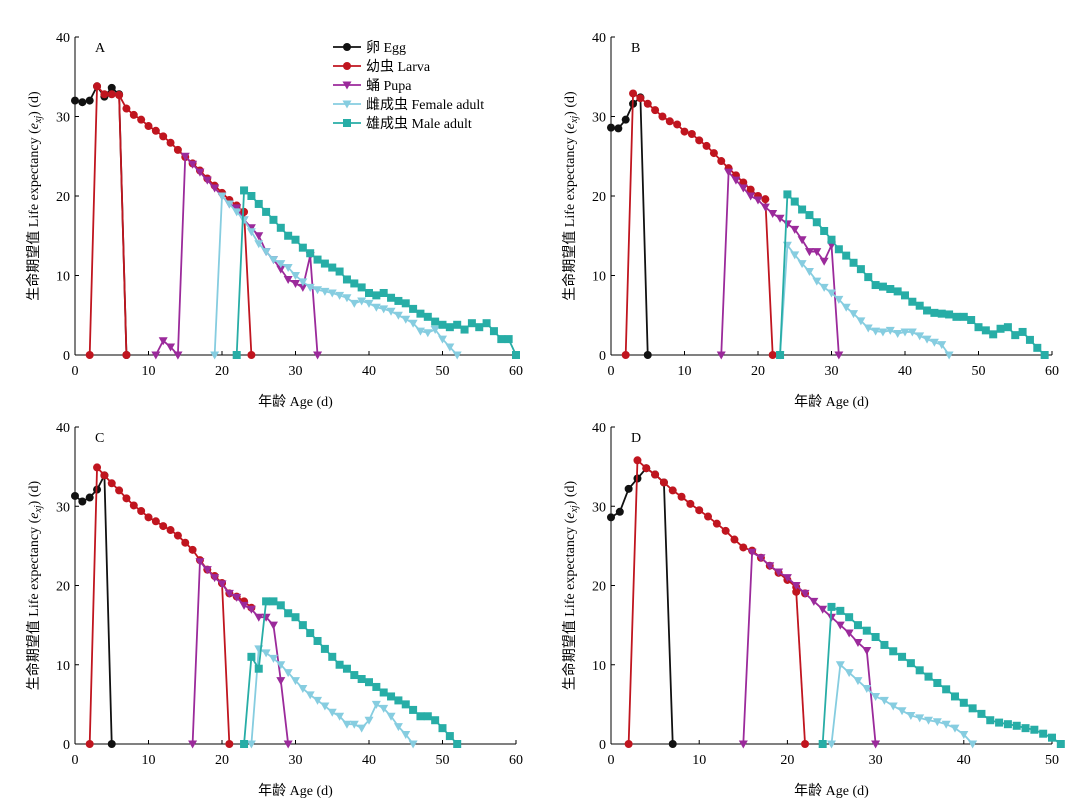  I want to click on legend-label: 幼虫 Larva, so click(398, 67).